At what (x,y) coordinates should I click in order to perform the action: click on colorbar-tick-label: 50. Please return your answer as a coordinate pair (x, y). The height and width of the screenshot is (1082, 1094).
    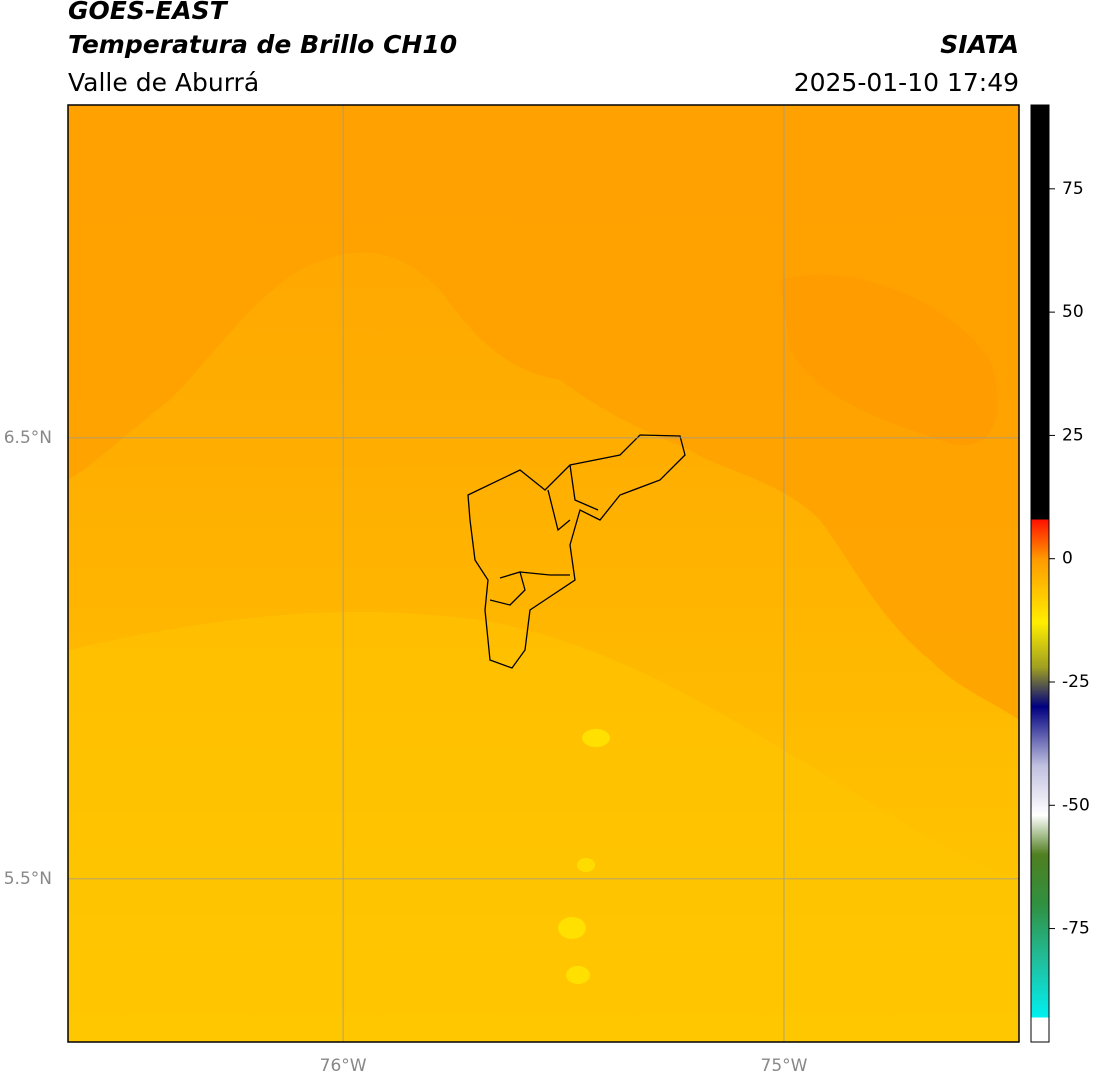
    Looking at the image, I should click on (1073, 312).